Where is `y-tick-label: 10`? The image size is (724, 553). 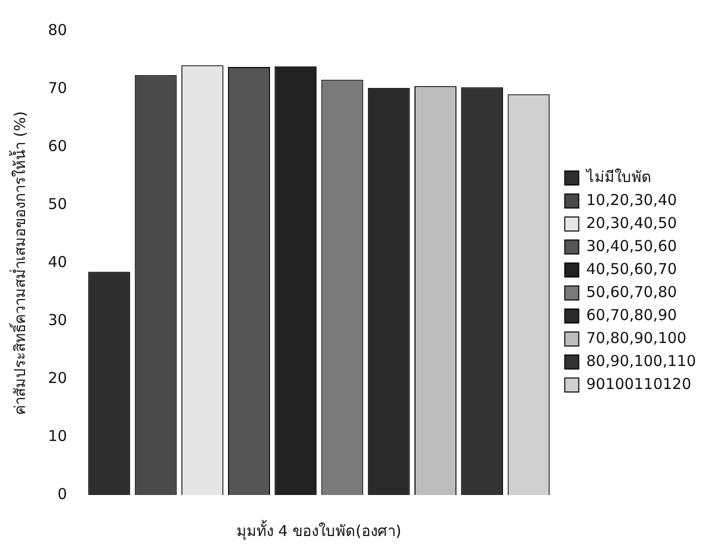 y-tick-label: 10 is located at coordinates (58, 435).